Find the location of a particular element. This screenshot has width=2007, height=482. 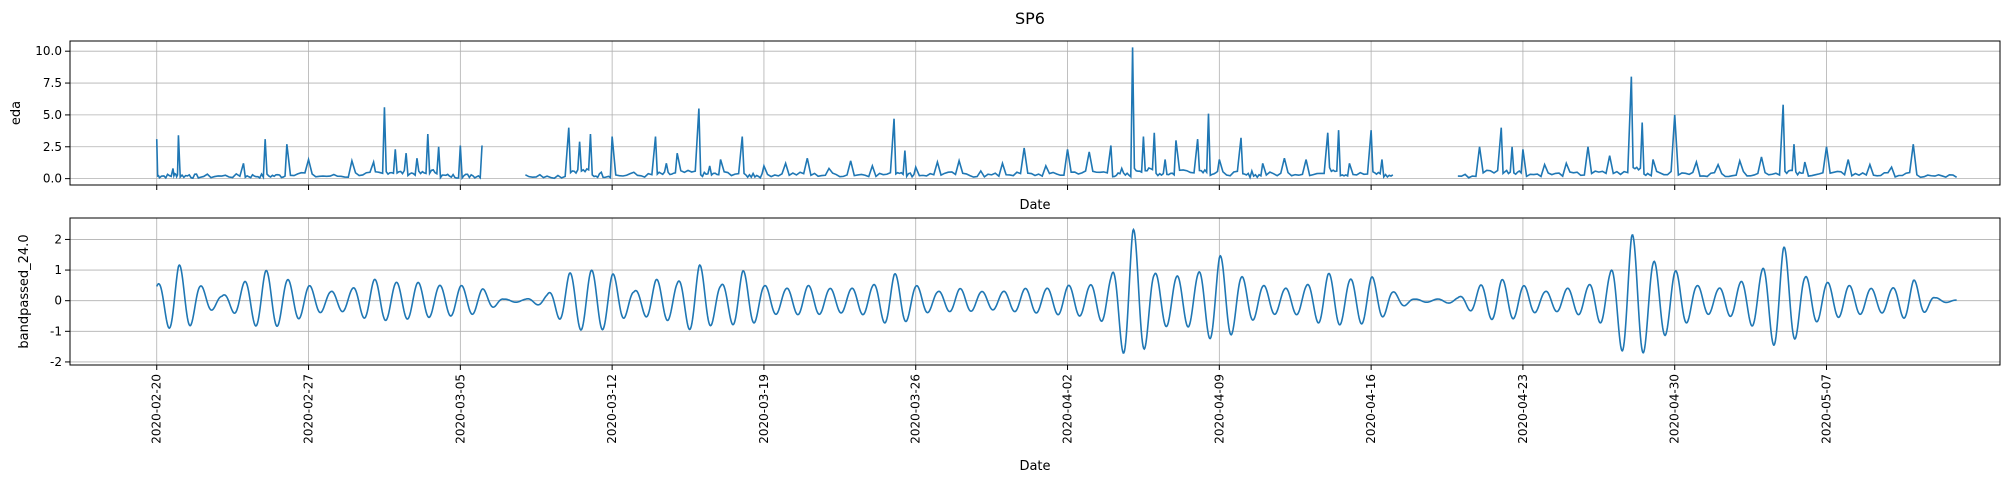

y-tick-label: 5.0 is located at coordinates (52, 115).